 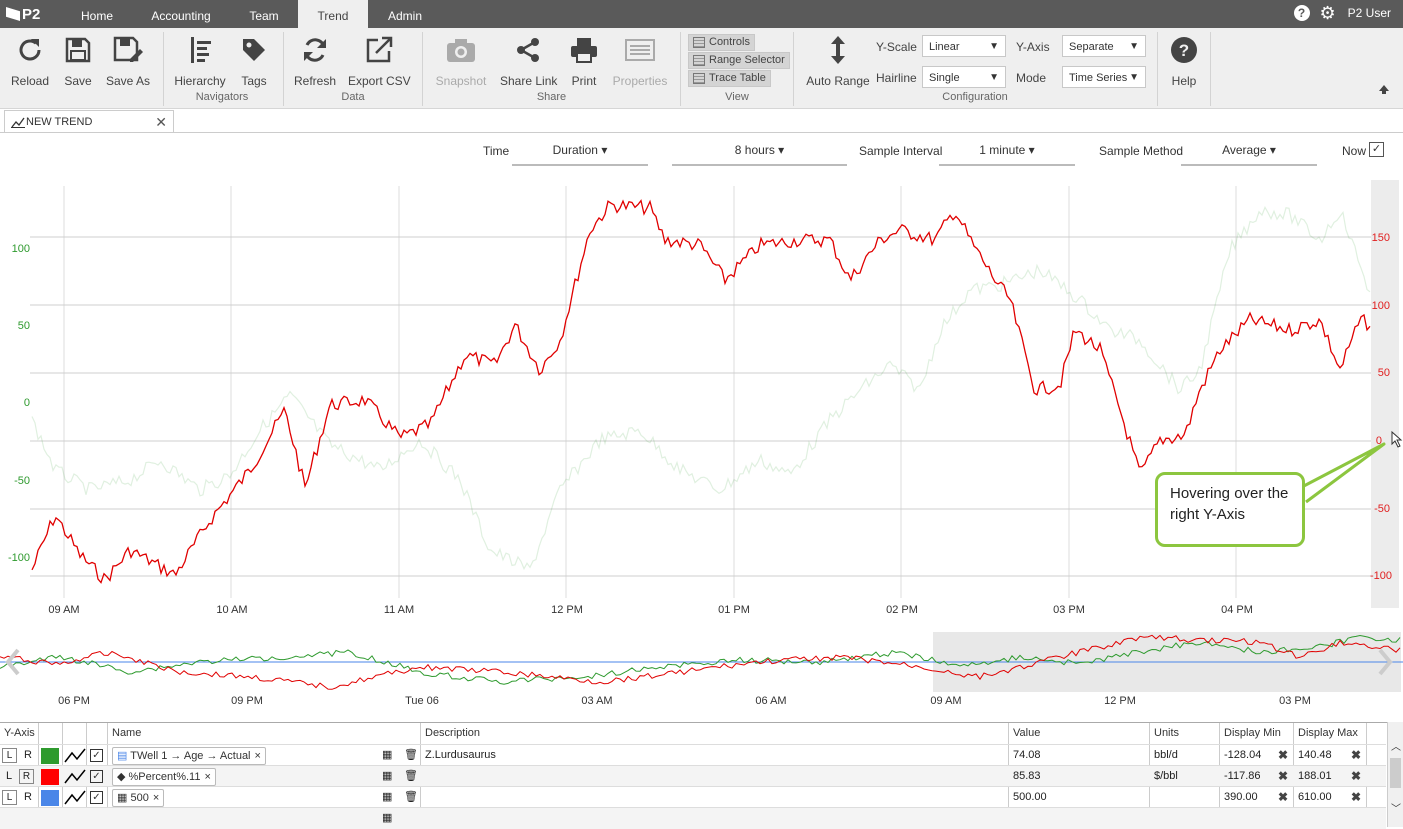 What do you see at coordinates (315, 60) in the screenshot?
I see `refresh-button: Refresh` at bounding box center [315, 60].